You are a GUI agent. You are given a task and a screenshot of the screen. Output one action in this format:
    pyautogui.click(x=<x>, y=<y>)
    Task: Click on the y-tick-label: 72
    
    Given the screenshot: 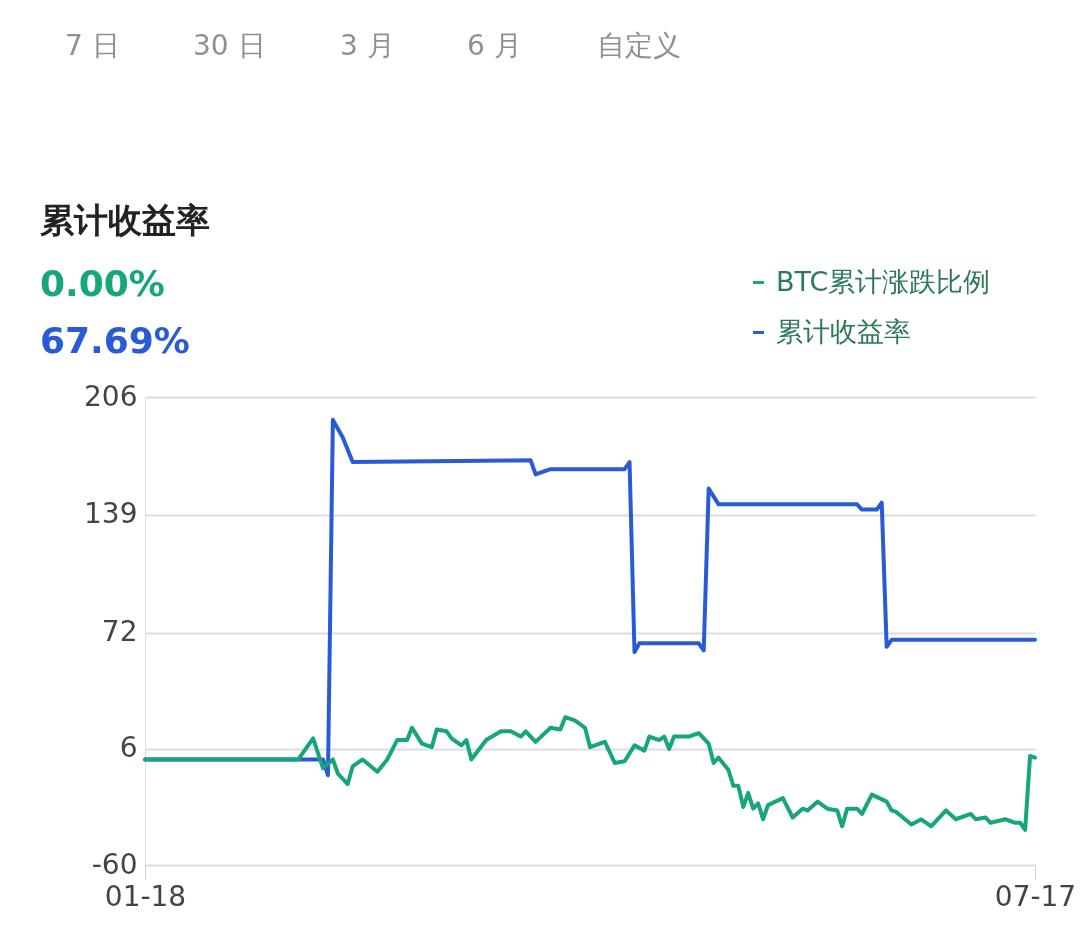 What is the action you would take?
    pyautogui.click(x=119, y=632)
    